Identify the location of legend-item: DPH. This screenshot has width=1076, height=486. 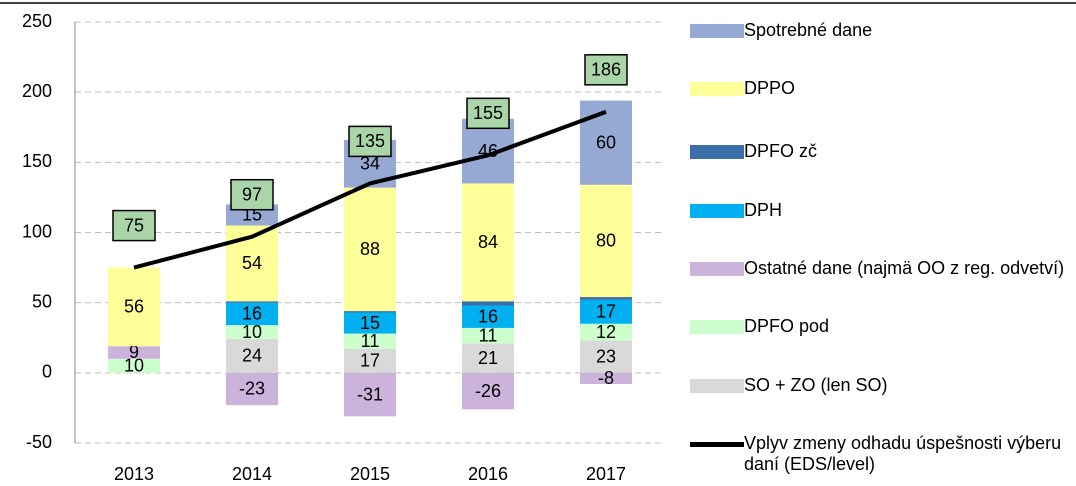
(880, 210).